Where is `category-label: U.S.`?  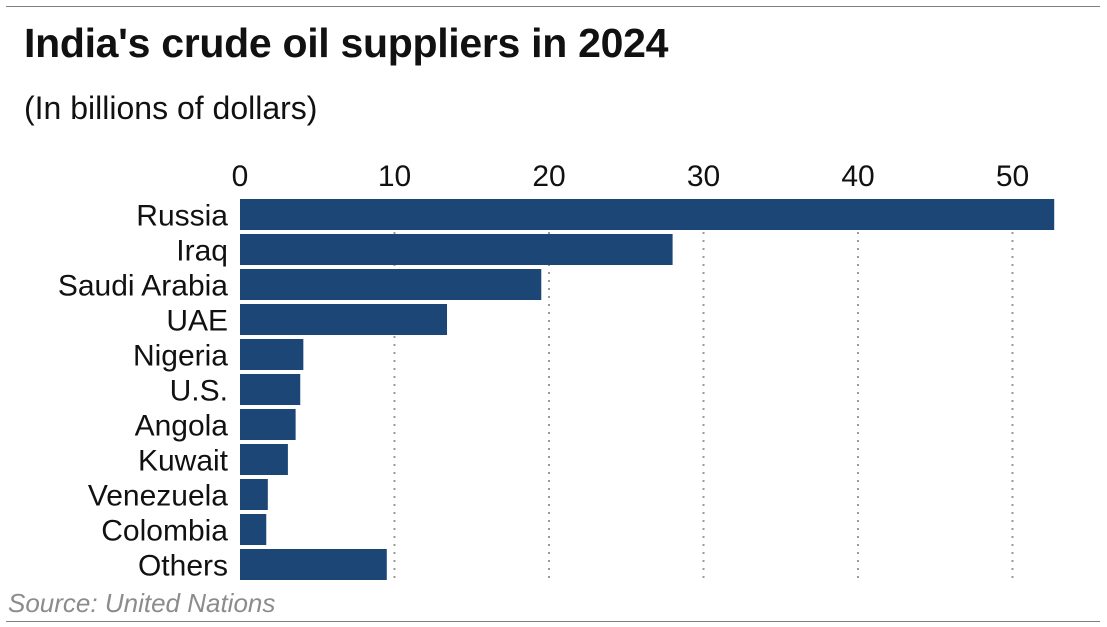
category-label: U.S. is located at coordinates (199, 391).